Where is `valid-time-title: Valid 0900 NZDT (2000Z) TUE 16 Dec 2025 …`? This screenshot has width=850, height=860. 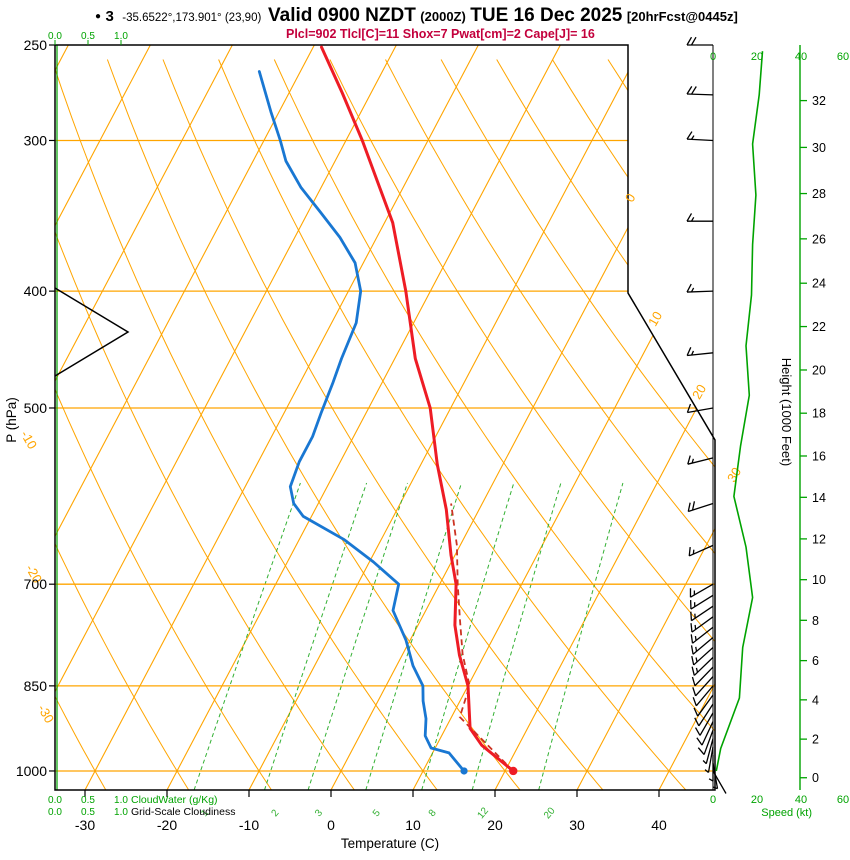
valid-time-title: Valid 0900 NZDT (2000Z) TUE 16 Dec 2025 … is located at coordinates (503, 16).